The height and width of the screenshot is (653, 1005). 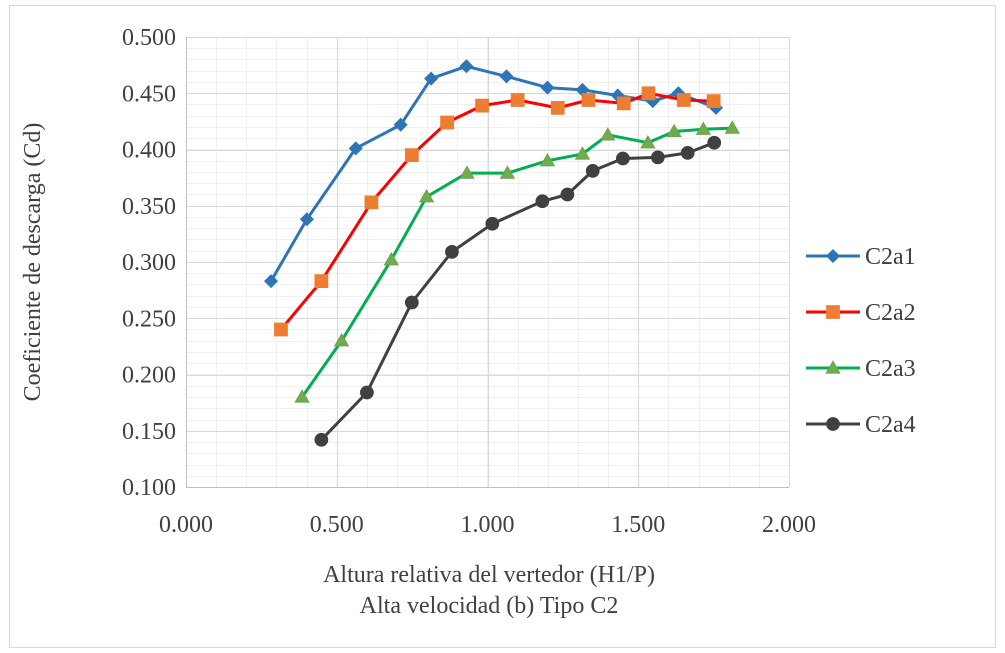 I want to click on chart-subtitle: Alta velocidad (b) Tipo C2, so click(x=489, y=606).